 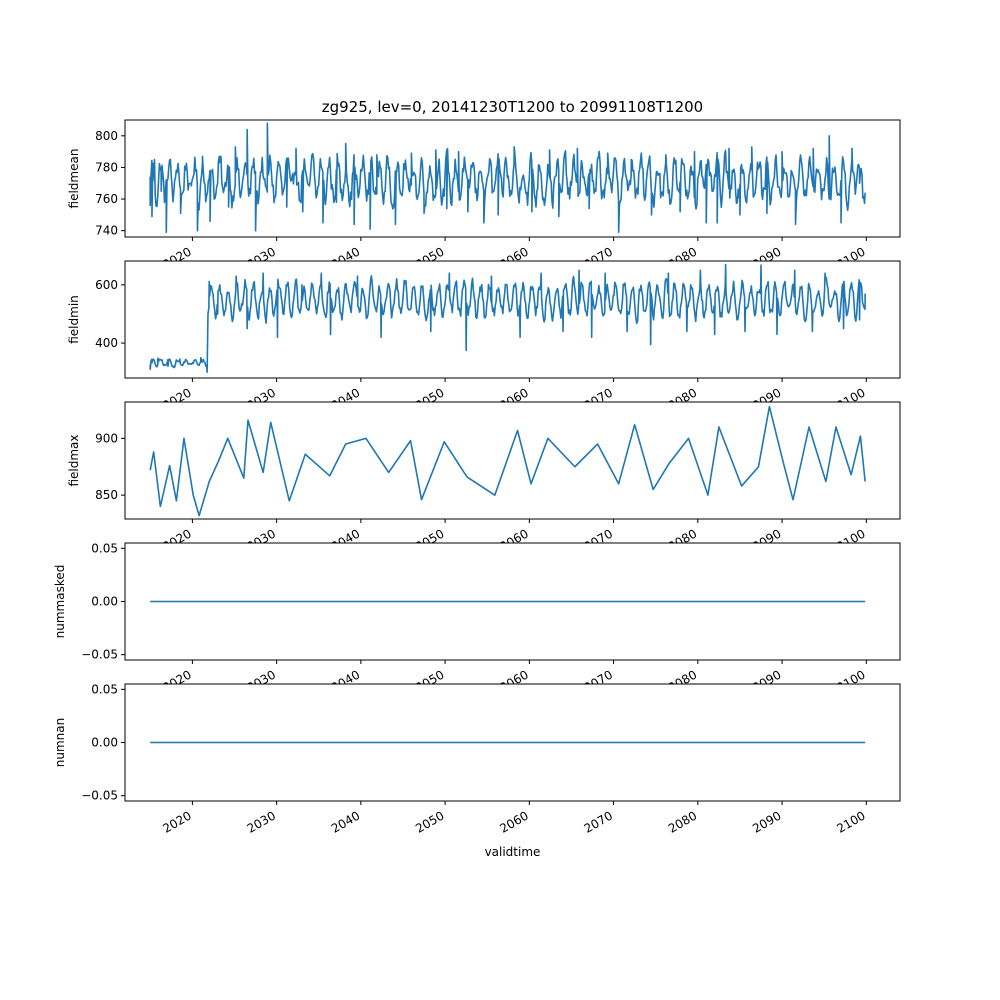 What do you see at coordinates (106, 136) in the screenshot?
I see `y-tick-label: 800` at bounding box center [106, 136].